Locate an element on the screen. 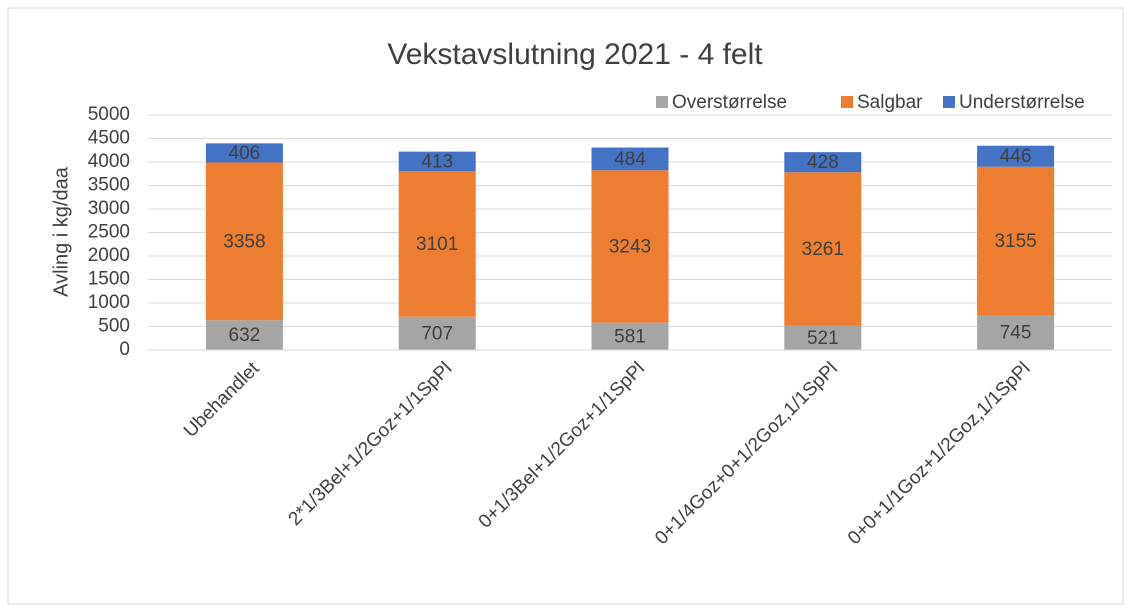 This screenshot has height=612, width=1131. y-tick-label: 2500 is located at coordinates (109, 232).